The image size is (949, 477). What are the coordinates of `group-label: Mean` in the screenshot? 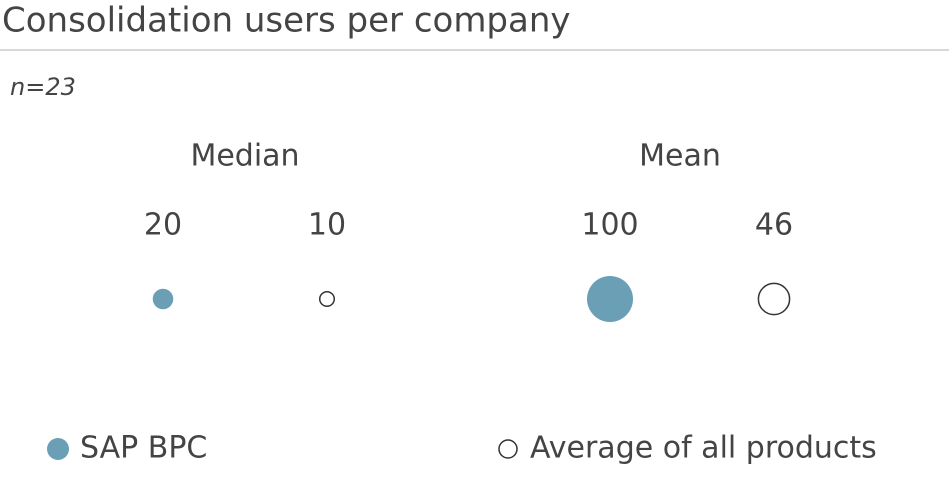 It's located at (680, 156).